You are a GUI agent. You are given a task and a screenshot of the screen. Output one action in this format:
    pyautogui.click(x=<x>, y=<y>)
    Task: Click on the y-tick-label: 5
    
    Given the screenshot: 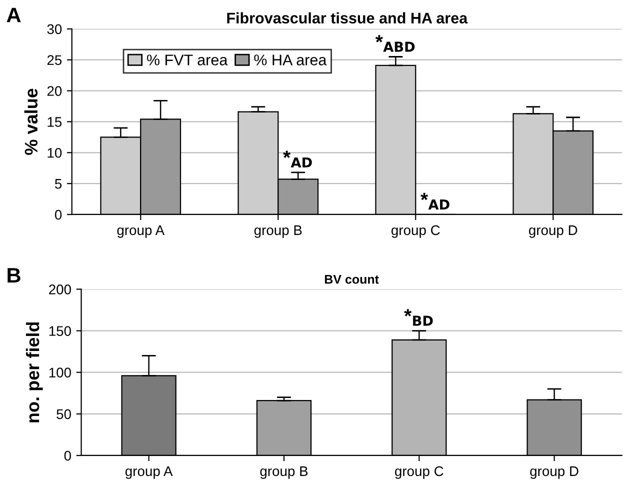 What is the action you would take?
    pyautogui.click(x=58, y=184)
    